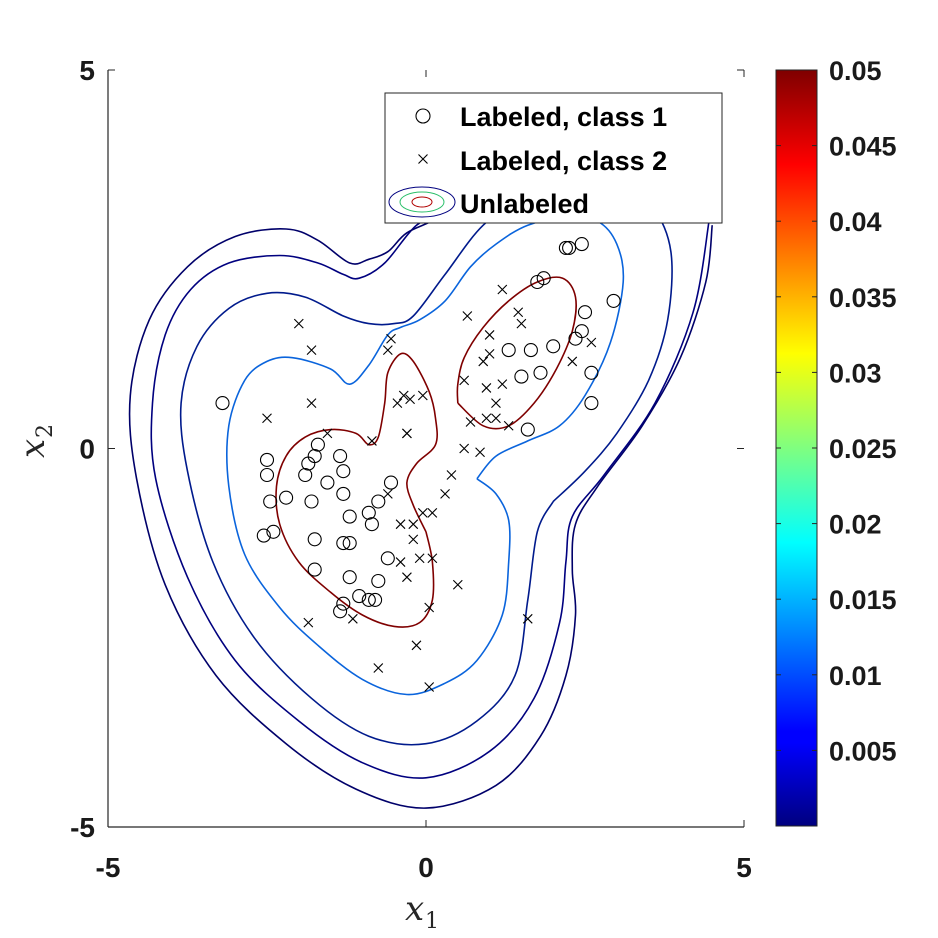 Image resolution: width=938 pixels, height=938 pixels. Describe the element at coordinates (855, 676) in the screenshot. I see `colorbar-tick-label: 0.01` at that location.